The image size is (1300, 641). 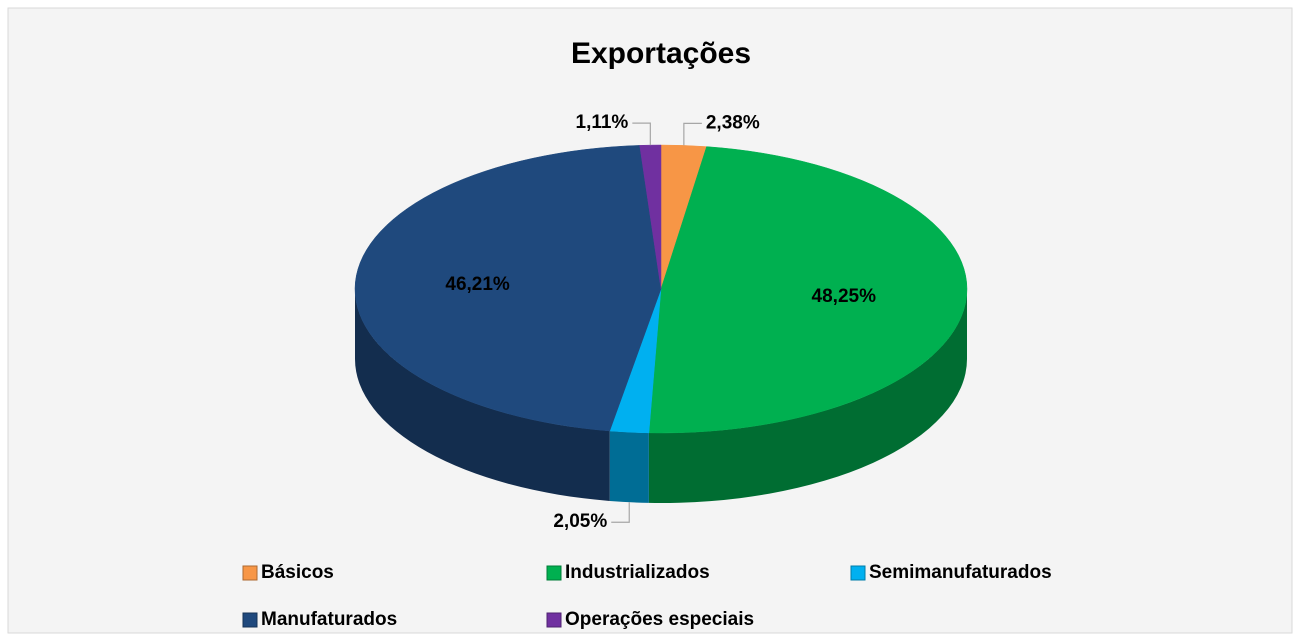 What do you see at coordinates (297, 572) in the screenshot?
I see `legend-label: Básicos` at bounding box center [297, 572].